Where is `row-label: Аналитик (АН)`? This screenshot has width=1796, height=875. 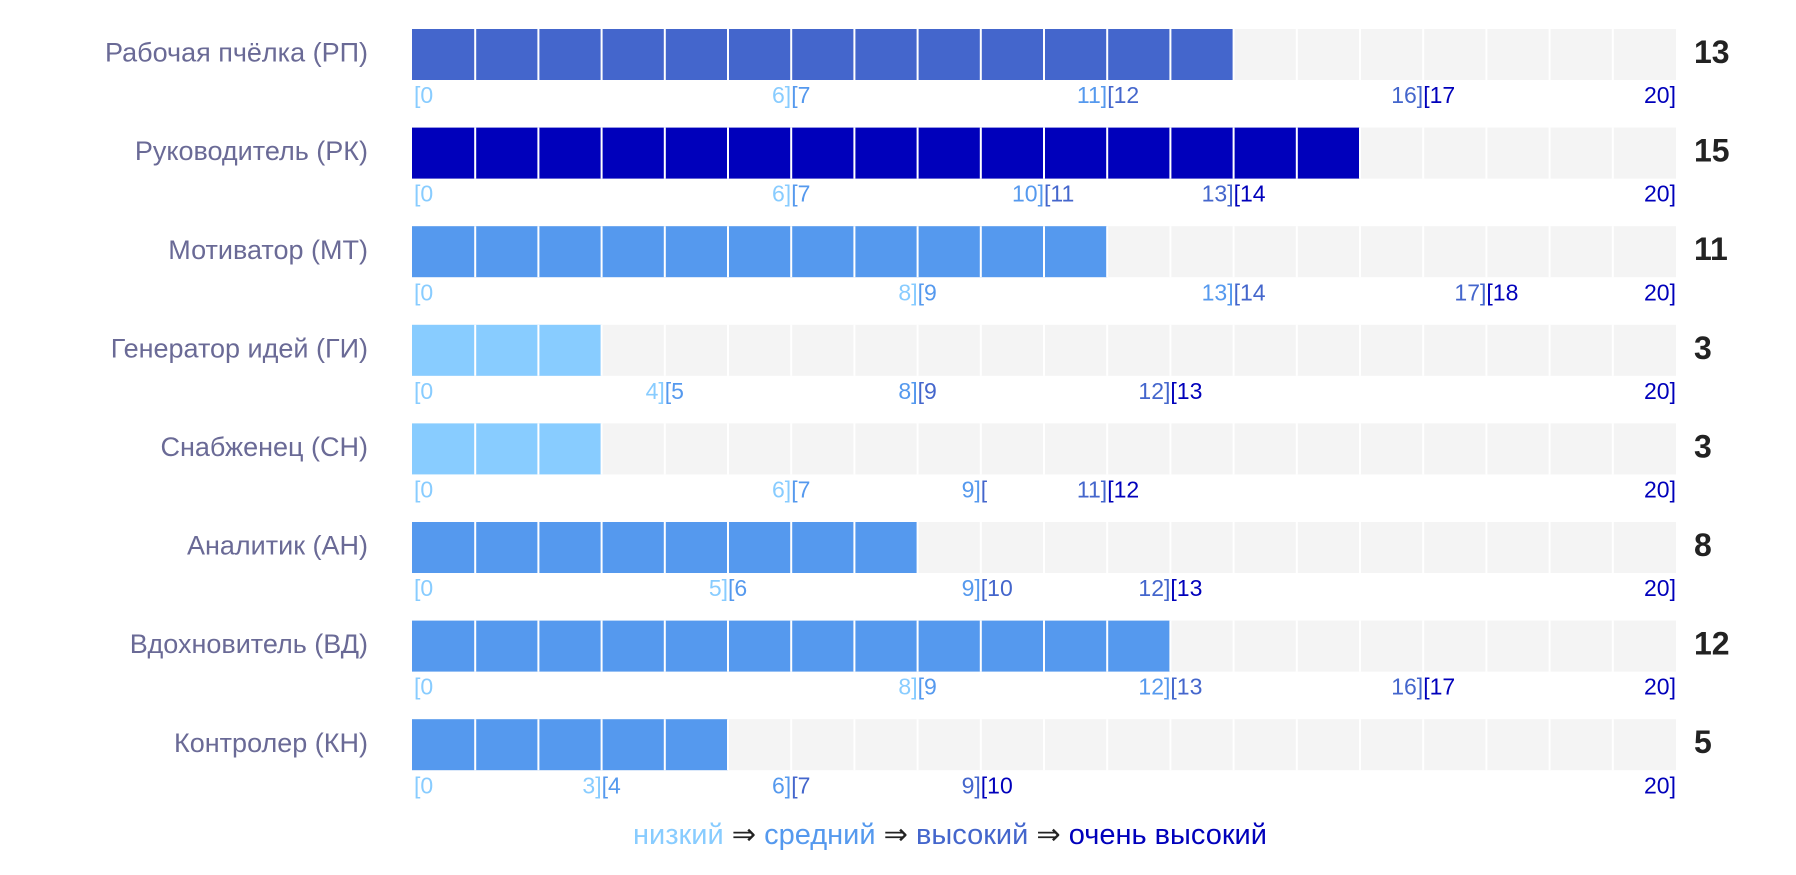 row-label: Аналитик (АН) is located at coordinates (277, 546).